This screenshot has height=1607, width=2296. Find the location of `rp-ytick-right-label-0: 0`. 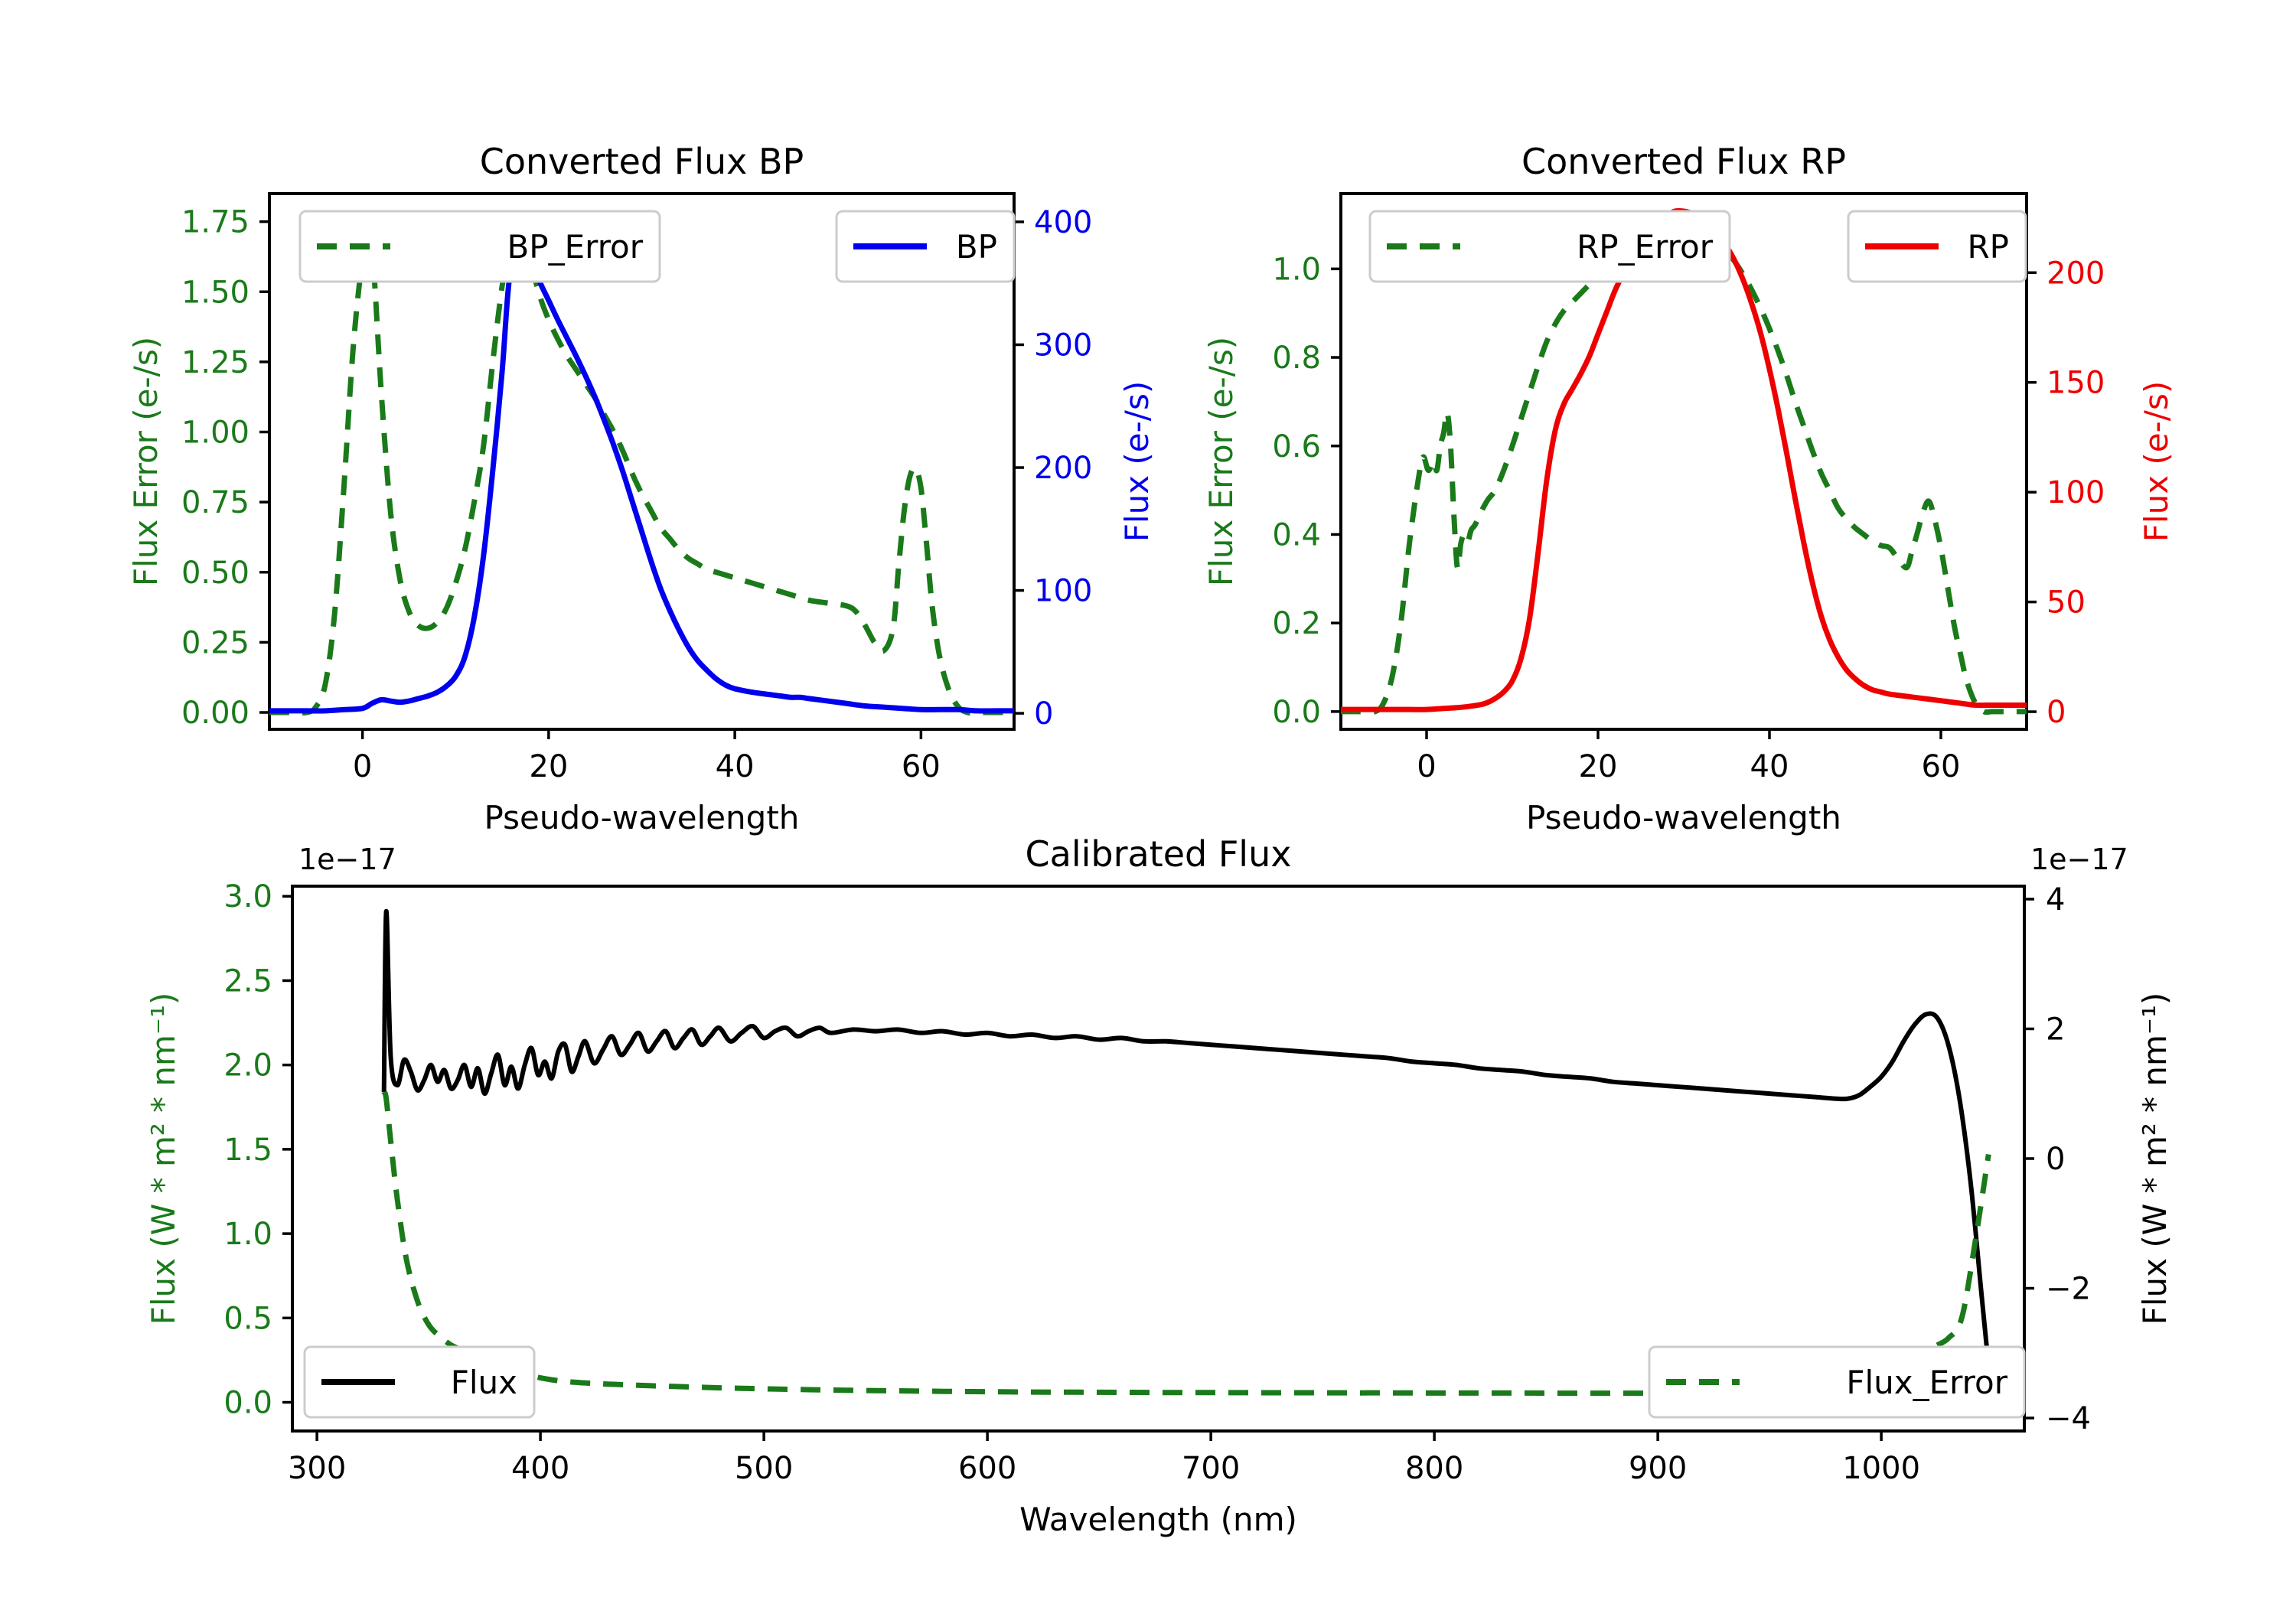

rp-ytick-right-label-0: 0 is located at coordinates (2056, 712).